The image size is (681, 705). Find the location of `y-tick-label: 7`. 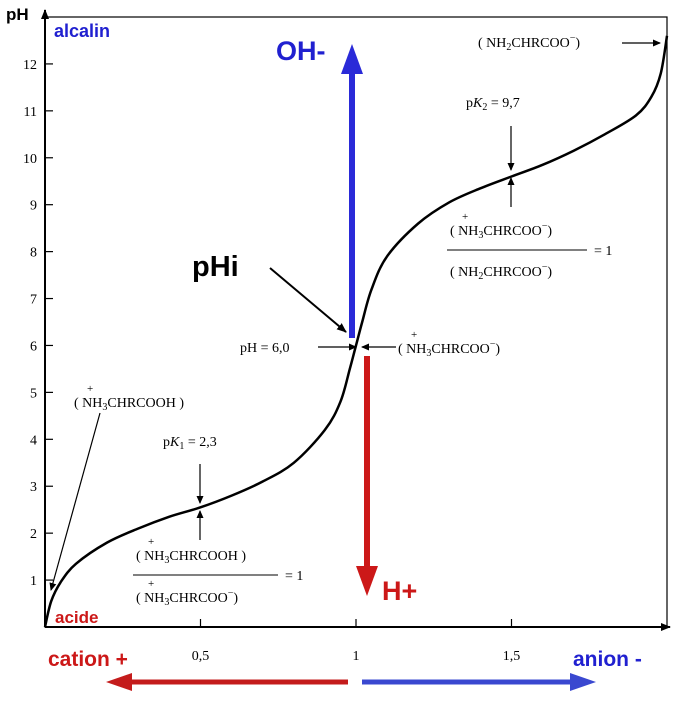

y-tick-label: 7 is located at coordinates (33, 300).